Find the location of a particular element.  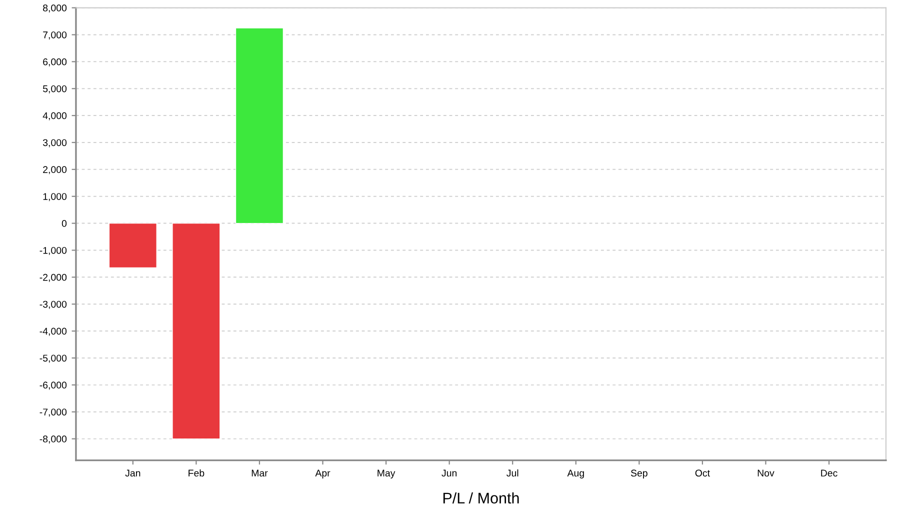

x-tick-label: Mar is located at coordinates (260, 473).